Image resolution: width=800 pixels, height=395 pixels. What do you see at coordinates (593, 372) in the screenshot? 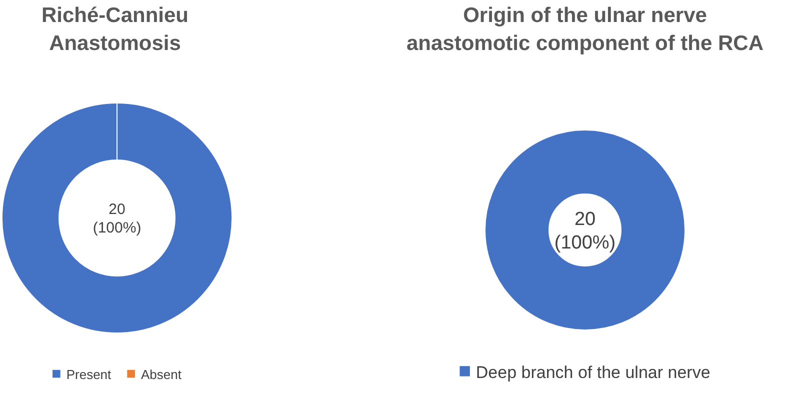
I see `legend-label: Deep branch of the ulnar nerve` at bounding box center [593, 372].